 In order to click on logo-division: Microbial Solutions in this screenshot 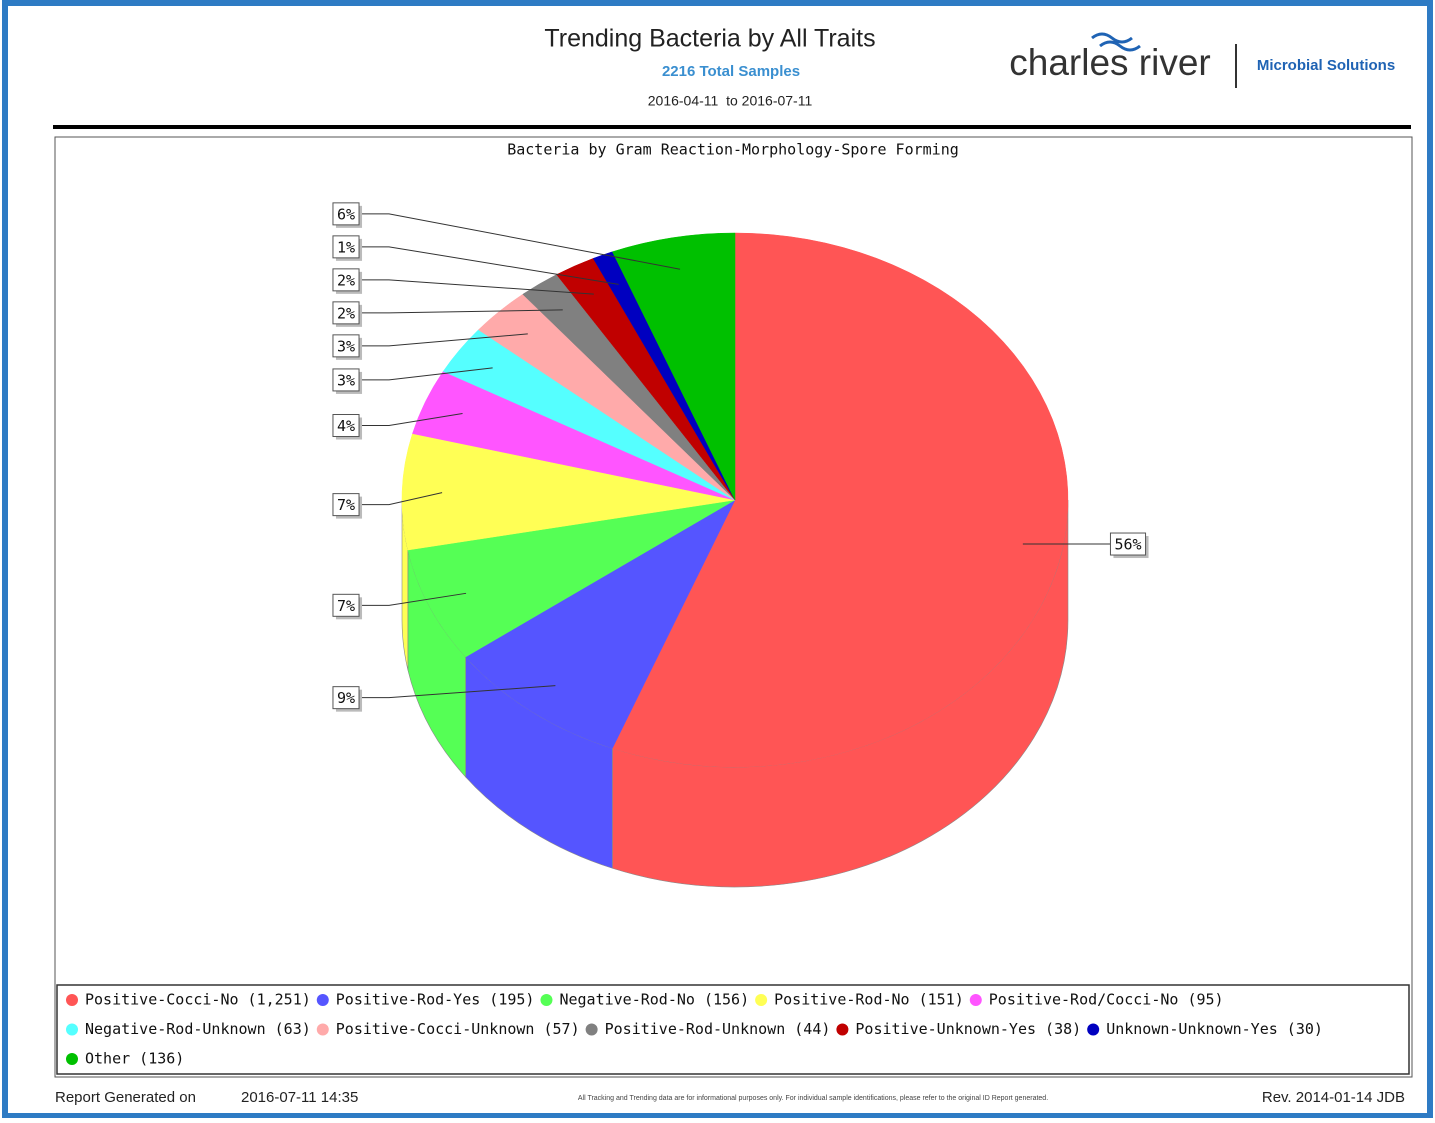, I will do `click(1326, 65)`.